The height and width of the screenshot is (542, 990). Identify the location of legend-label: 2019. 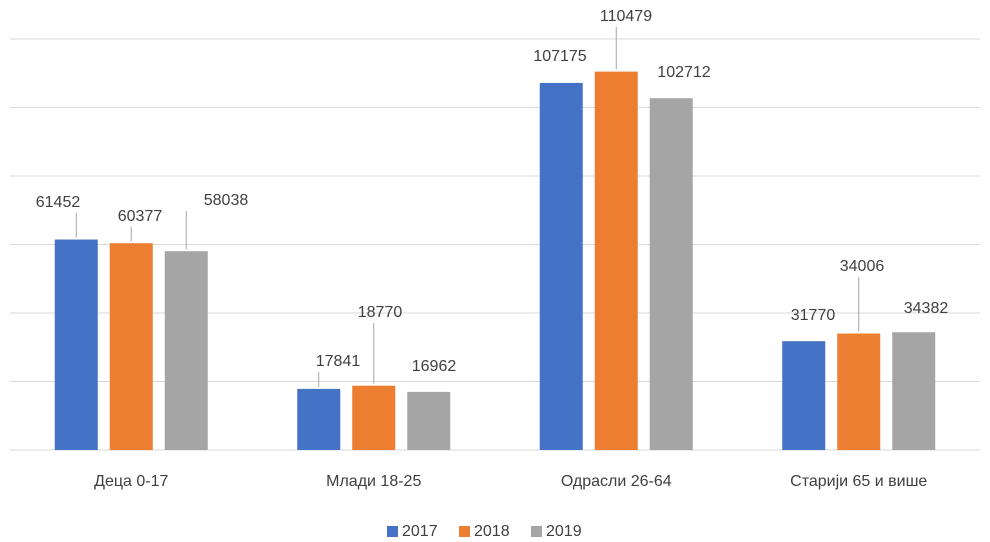
(564, 531).